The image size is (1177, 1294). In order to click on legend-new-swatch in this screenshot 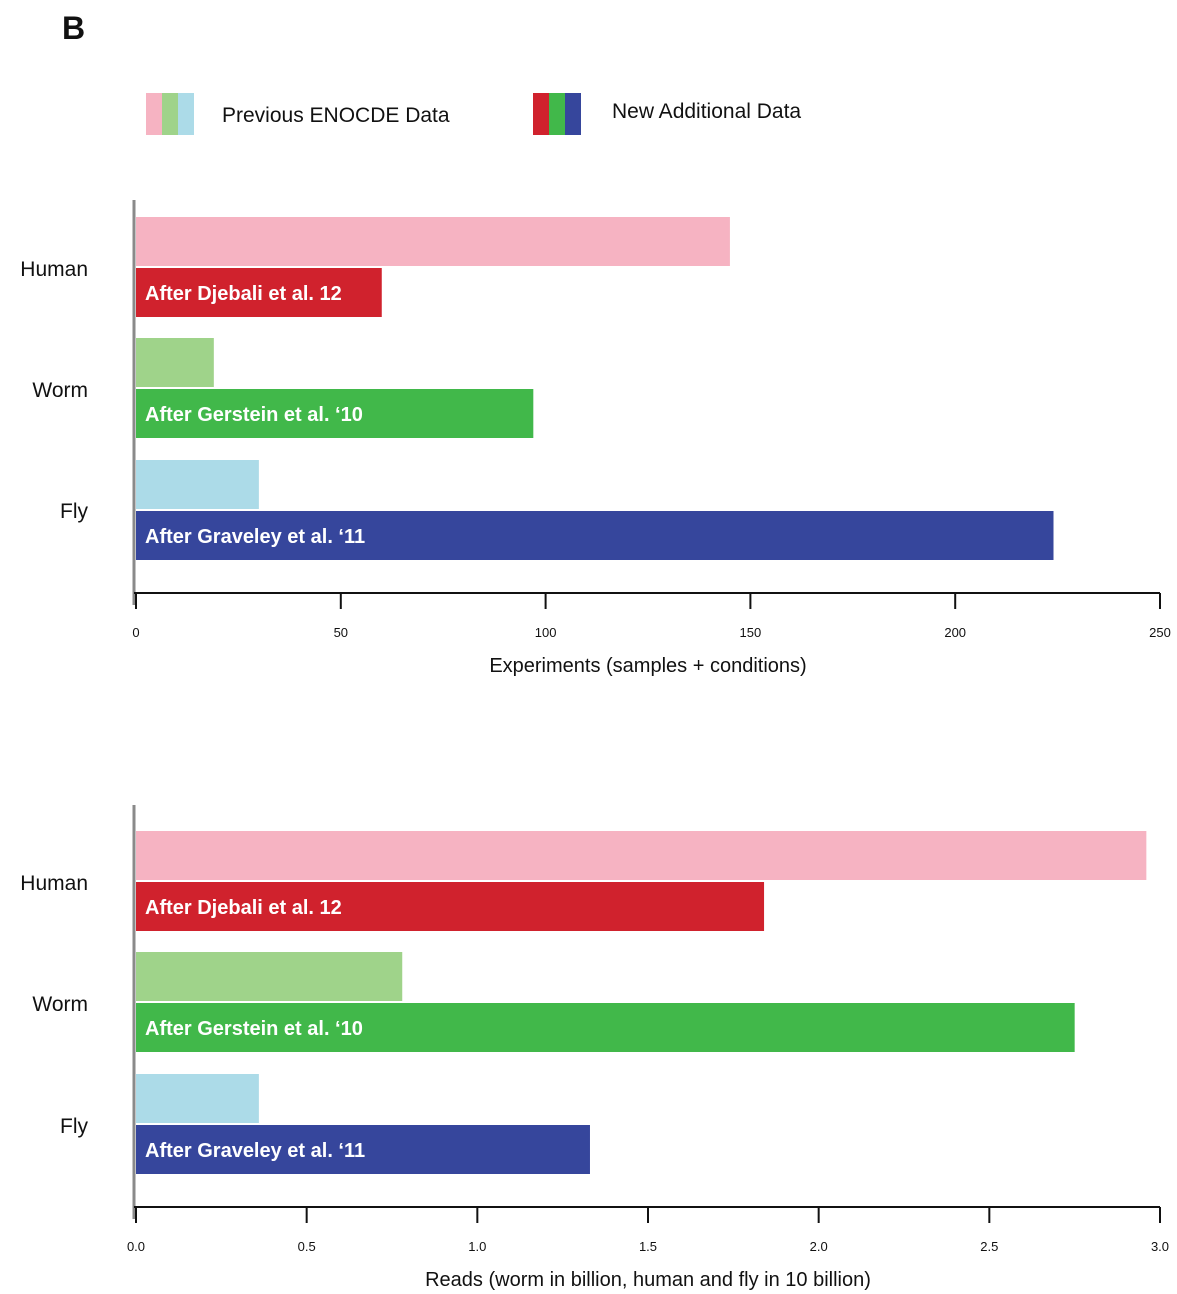, I will do `click(557, 114)`.